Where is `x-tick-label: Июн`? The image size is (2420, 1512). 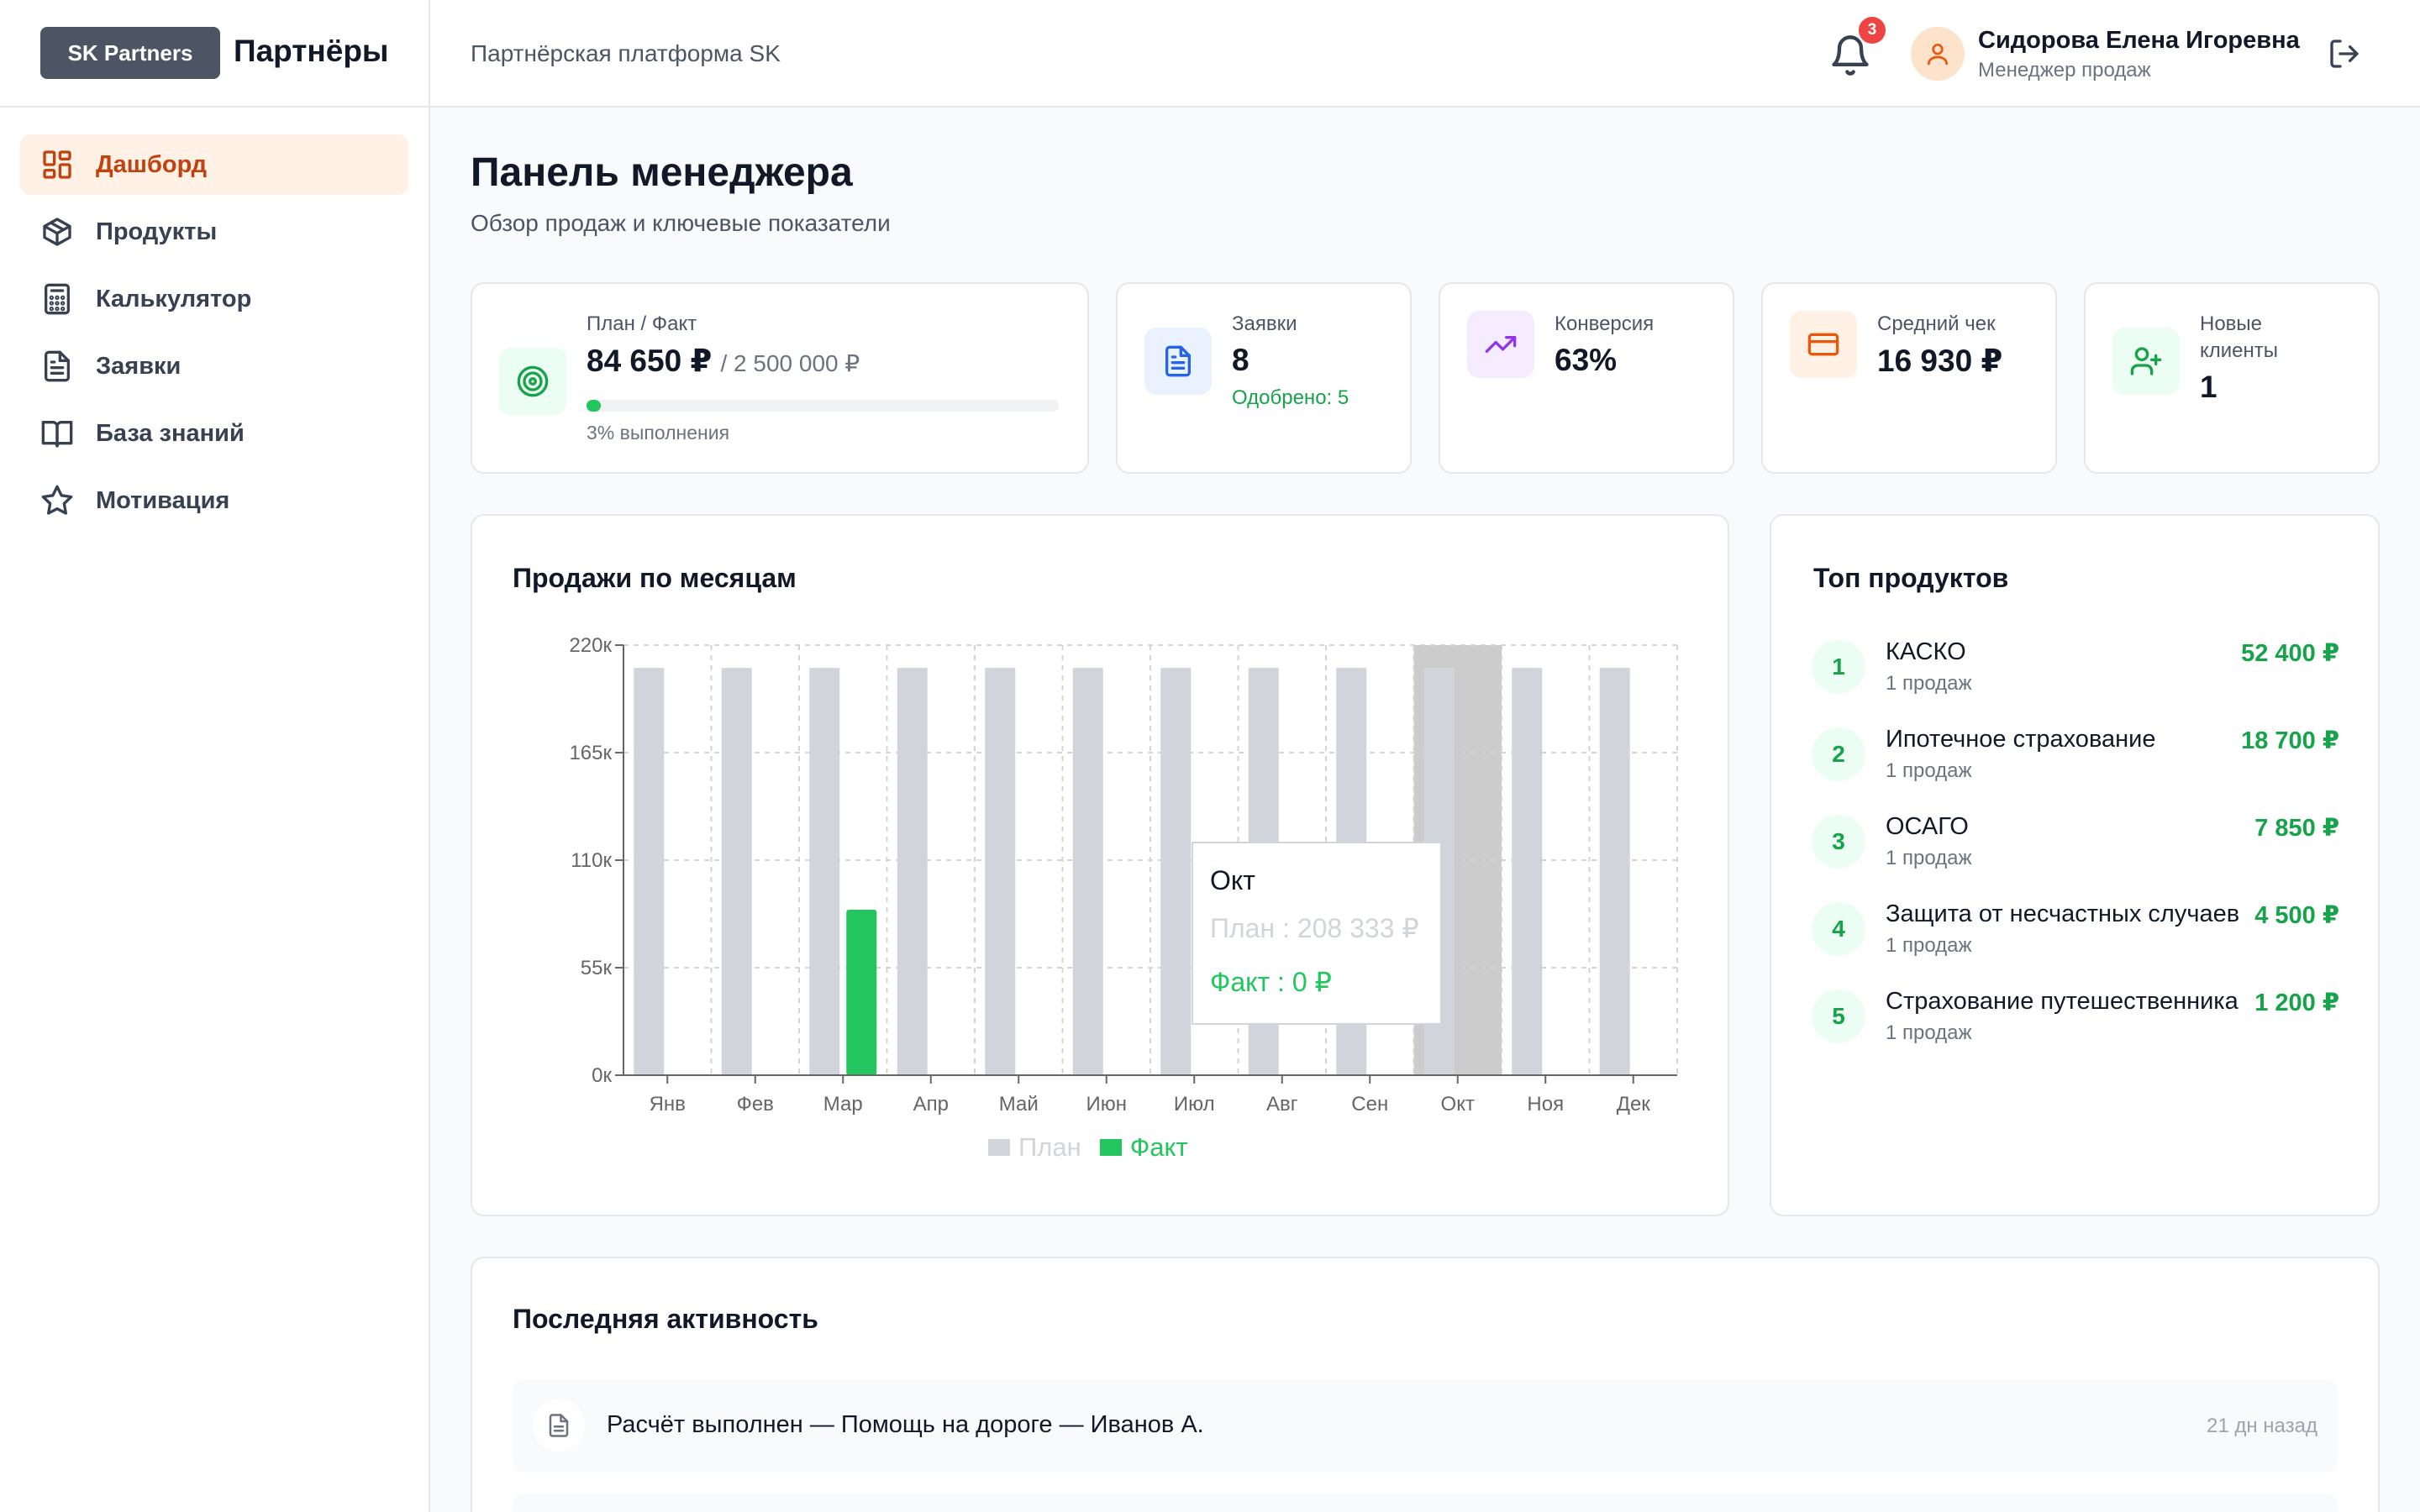
x-tick-label: Июн is located at coordinates (1106, 1104).